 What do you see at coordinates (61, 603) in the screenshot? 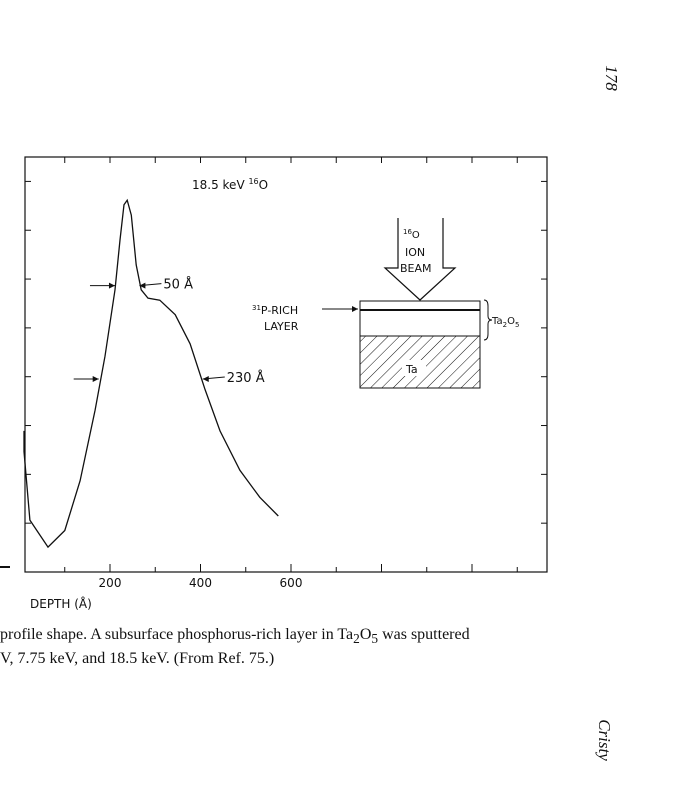
I see `x-axis-label: DEPTH (Å)` at bounding box center [61, 603].